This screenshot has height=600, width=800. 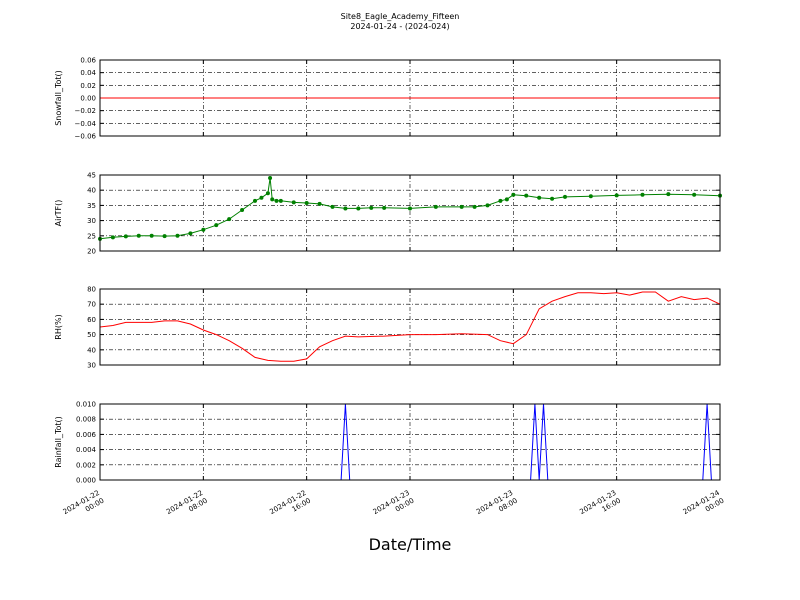 What do you see at coordinates (58, 98) in the screenshot?
I see `y-axis-title: Snowfall_Tot()` at bounding box center [58, 98].